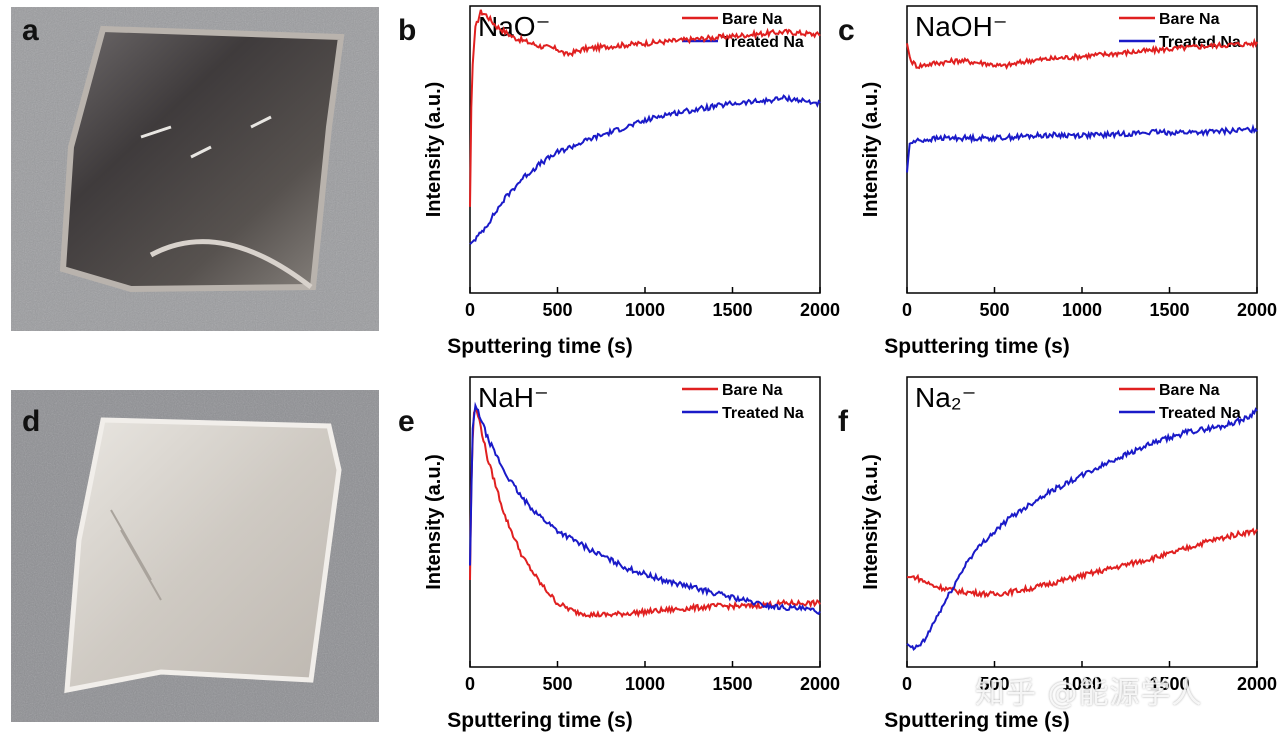 This screenshot has height=734, width=1287. I want to click on watermark-text: 知乎 @能源学人, so click(1089, 693).